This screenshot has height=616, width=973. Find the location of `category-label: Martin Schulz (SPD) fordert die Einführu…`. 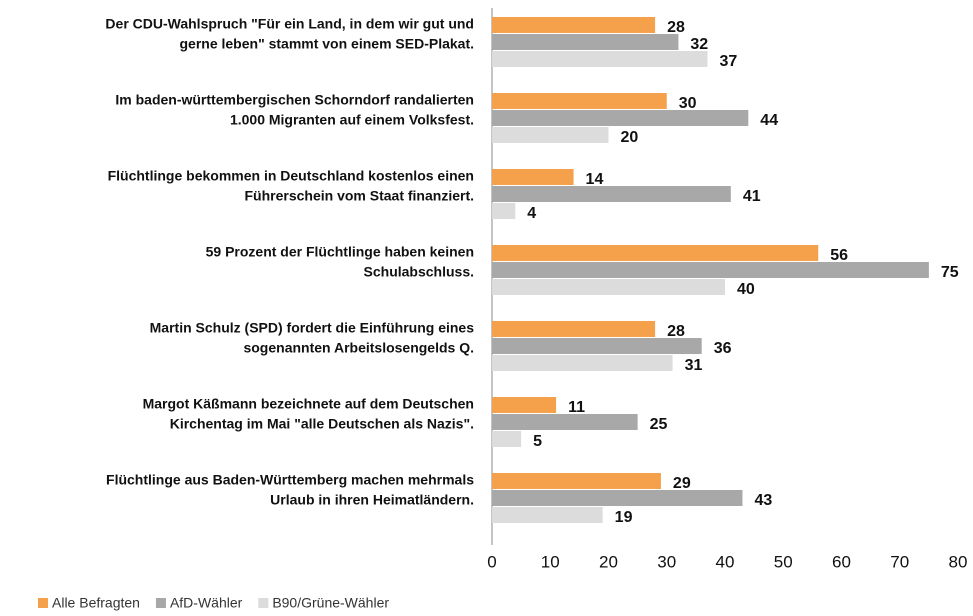

category-label: Martin Schulz (SPD) fordert die Einführu… is located at coordinates (312, 328).